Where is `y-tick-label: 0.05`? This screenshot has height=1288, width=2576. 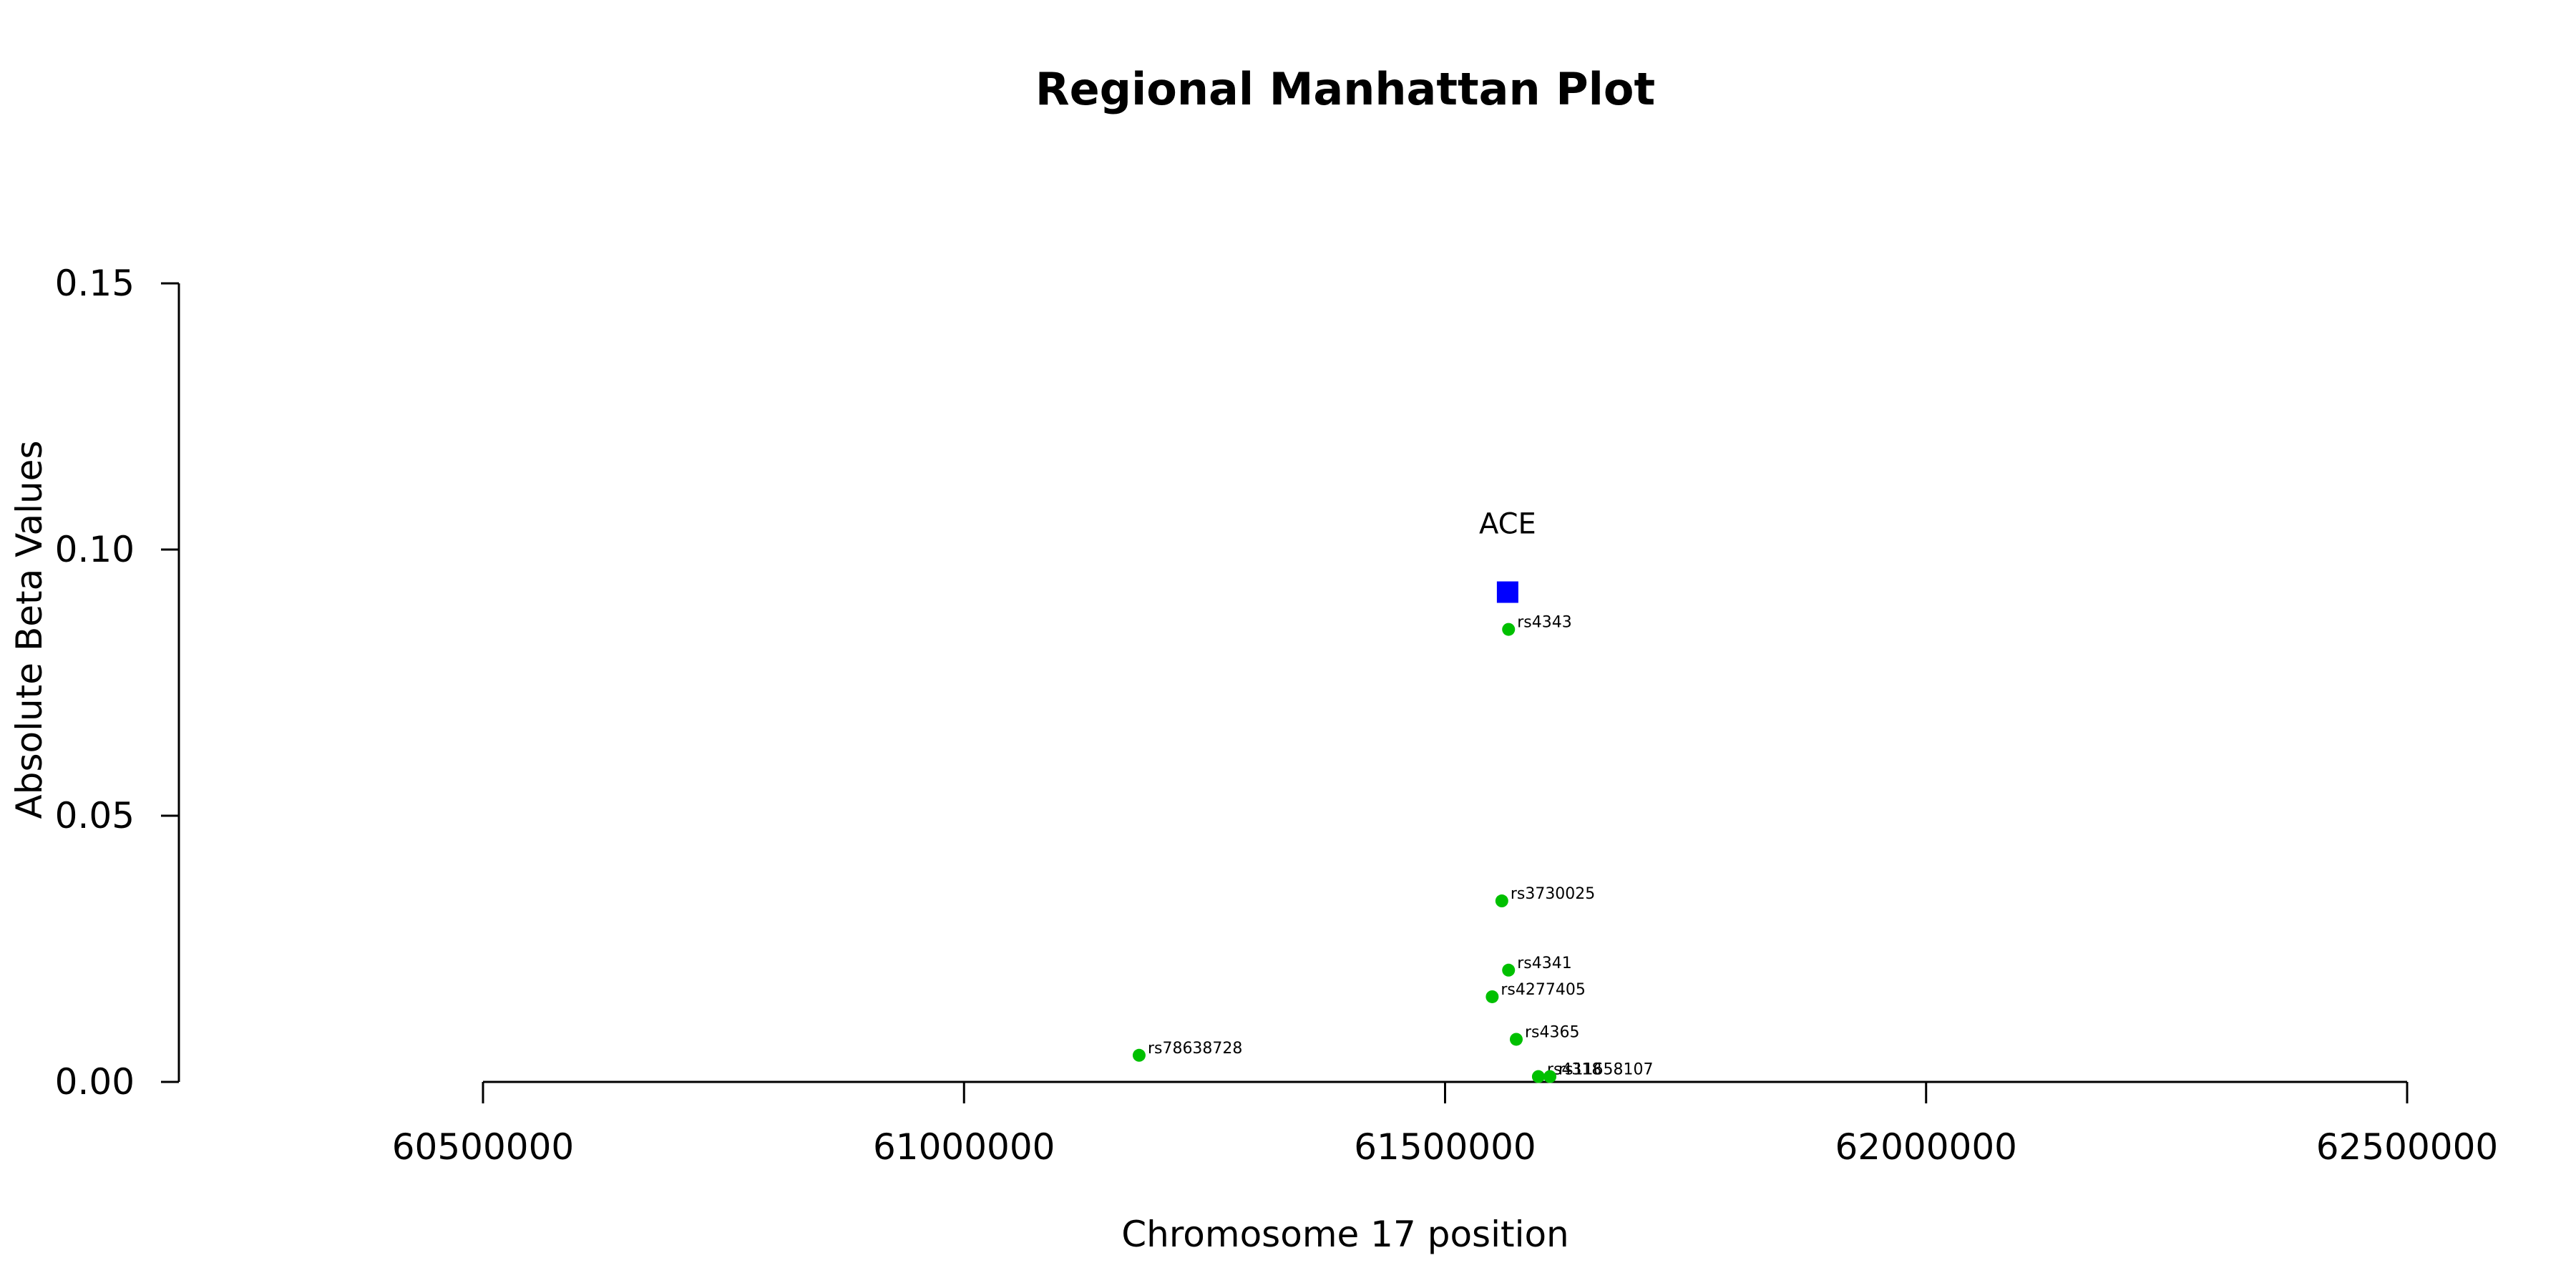 y-tick-label: 0.05 is located at coordinates (95, 815).